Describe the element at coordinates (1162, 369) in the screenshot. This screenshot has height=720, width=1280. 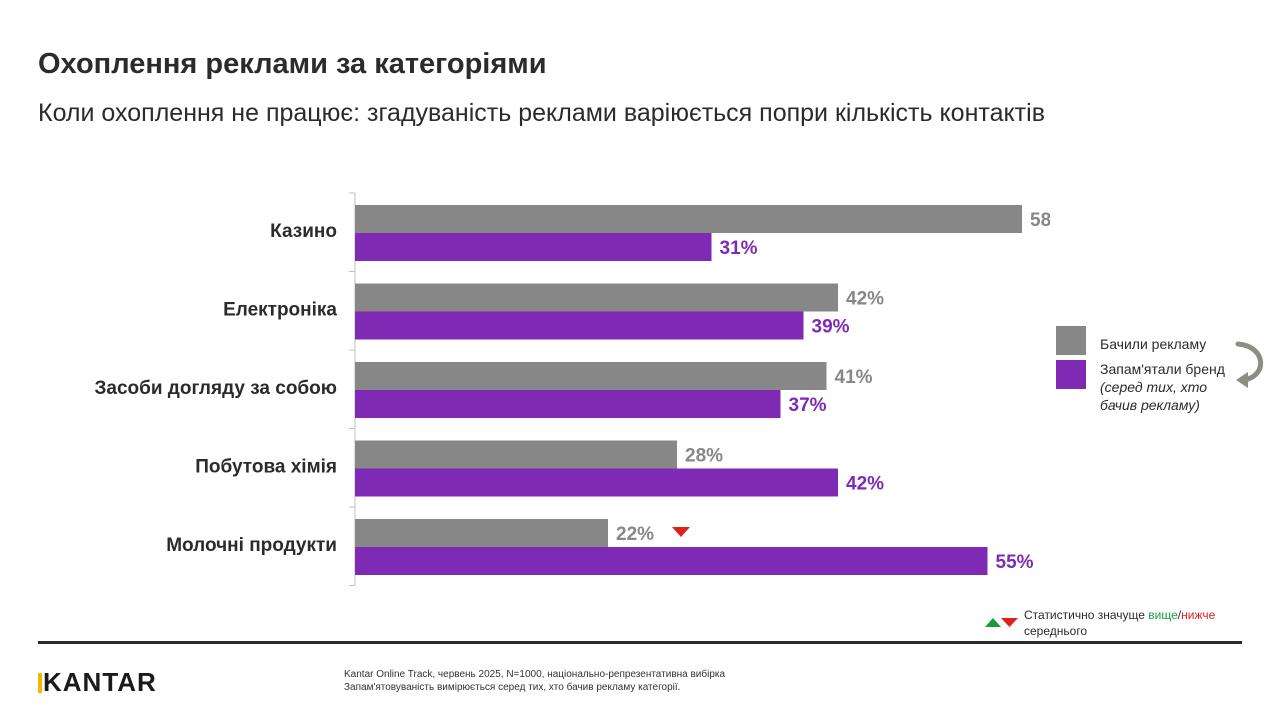
I see `legend-recalled-text: Запам'ятали бренд` at that location.